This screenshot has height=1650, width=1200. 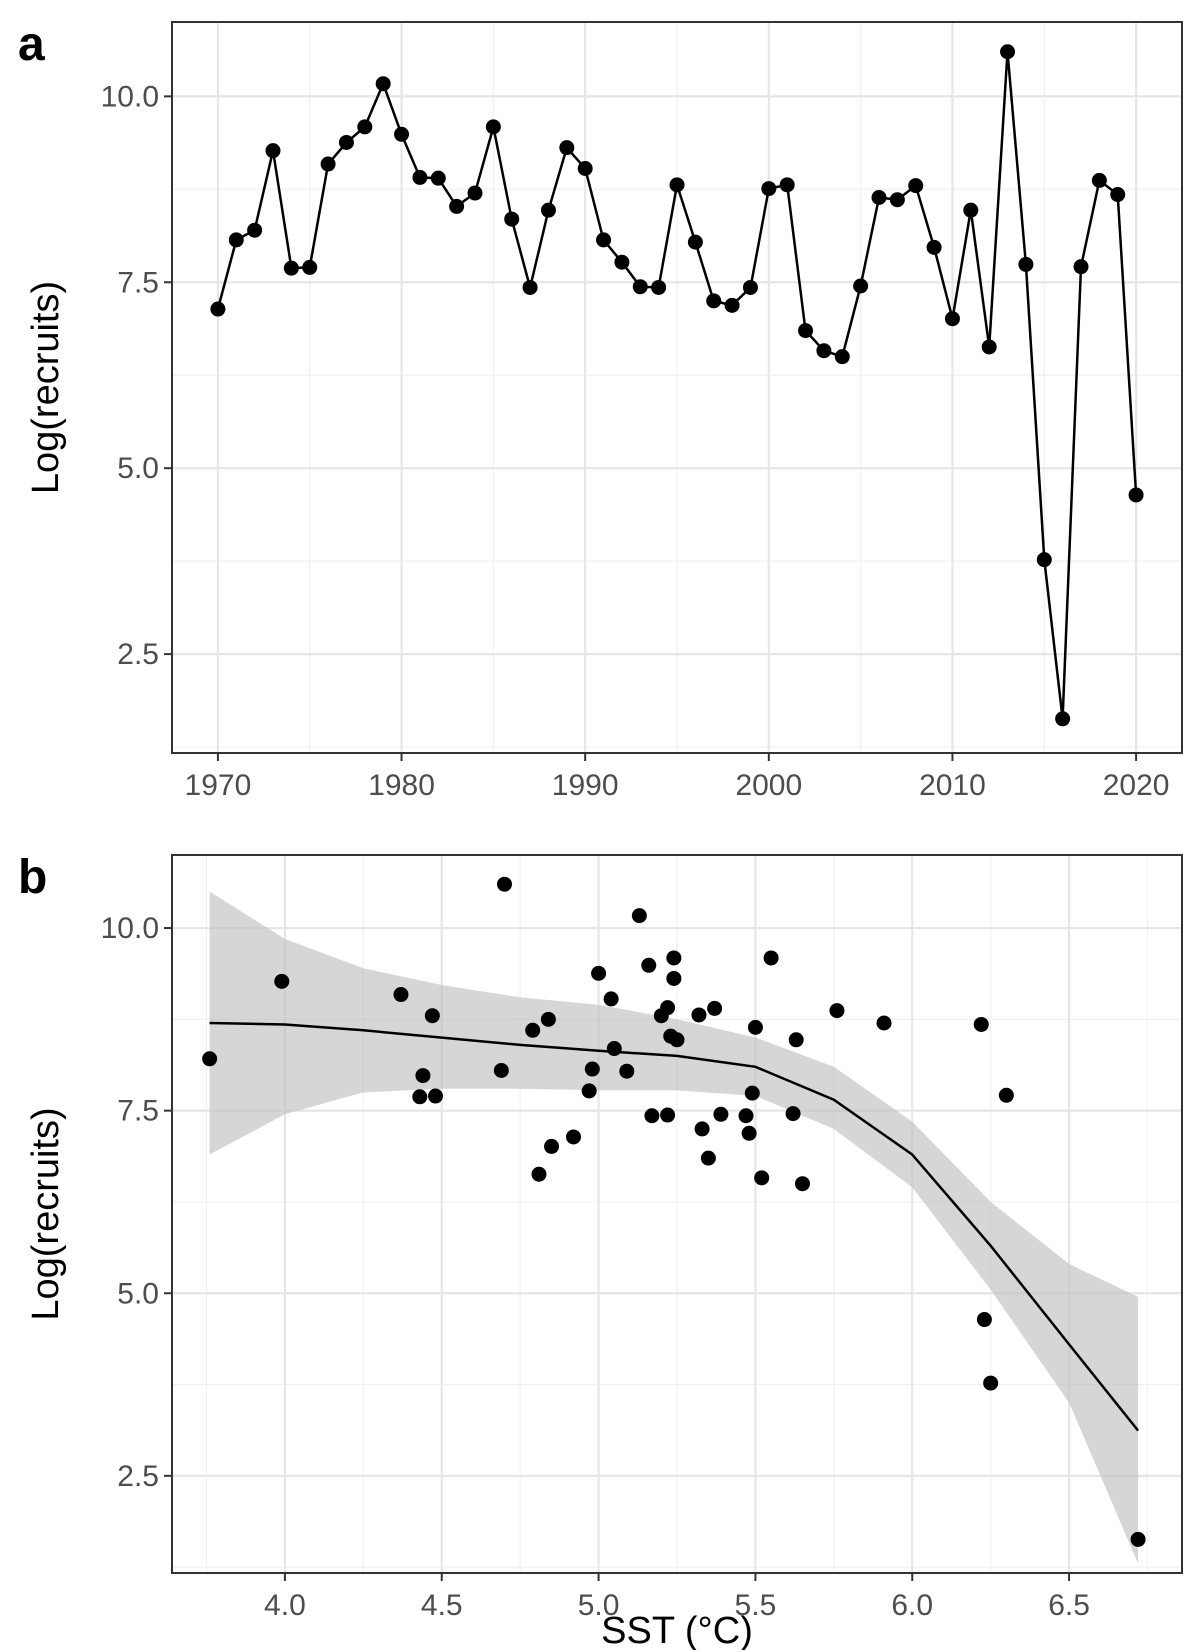 I want to click on y-tick-label: 7.5, so click(x=138, y=282).